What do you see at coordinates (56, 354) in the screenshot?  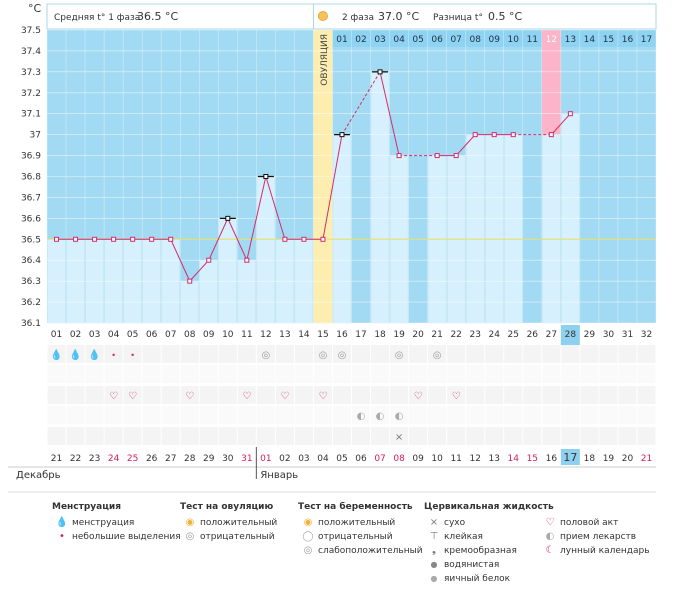 I see `menstruation-drop-icon: 💧` at bounding box center [56, 354].